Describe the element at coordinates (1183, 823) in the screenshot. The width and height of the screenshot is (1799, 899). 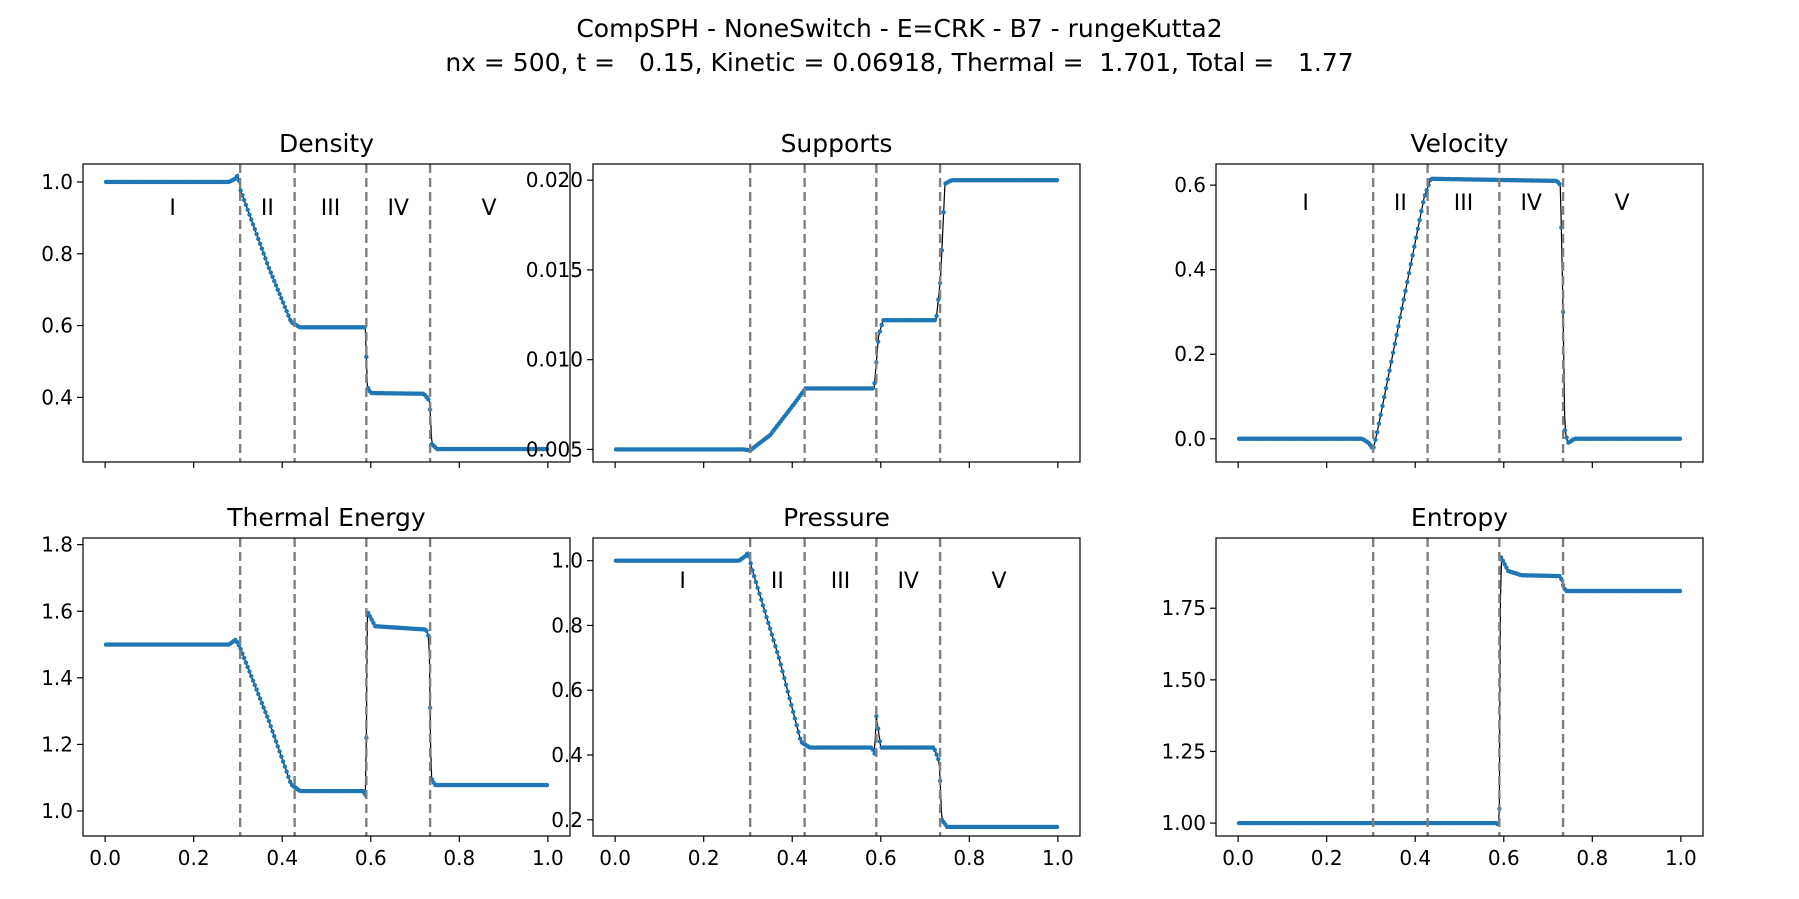
I see `y-tick-label: 1.00` at that location.